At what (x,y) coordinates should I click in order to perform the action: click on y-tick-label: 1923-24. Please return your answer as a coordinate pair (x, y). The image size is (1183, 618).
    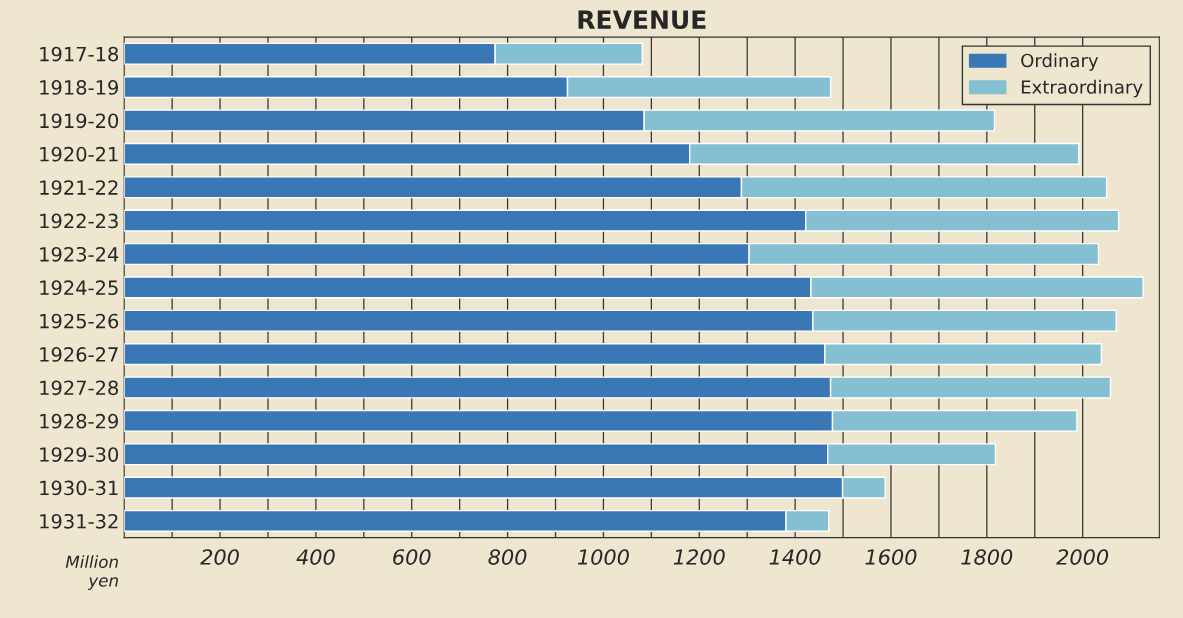
    Looking at the image, I should click on (79, 254).